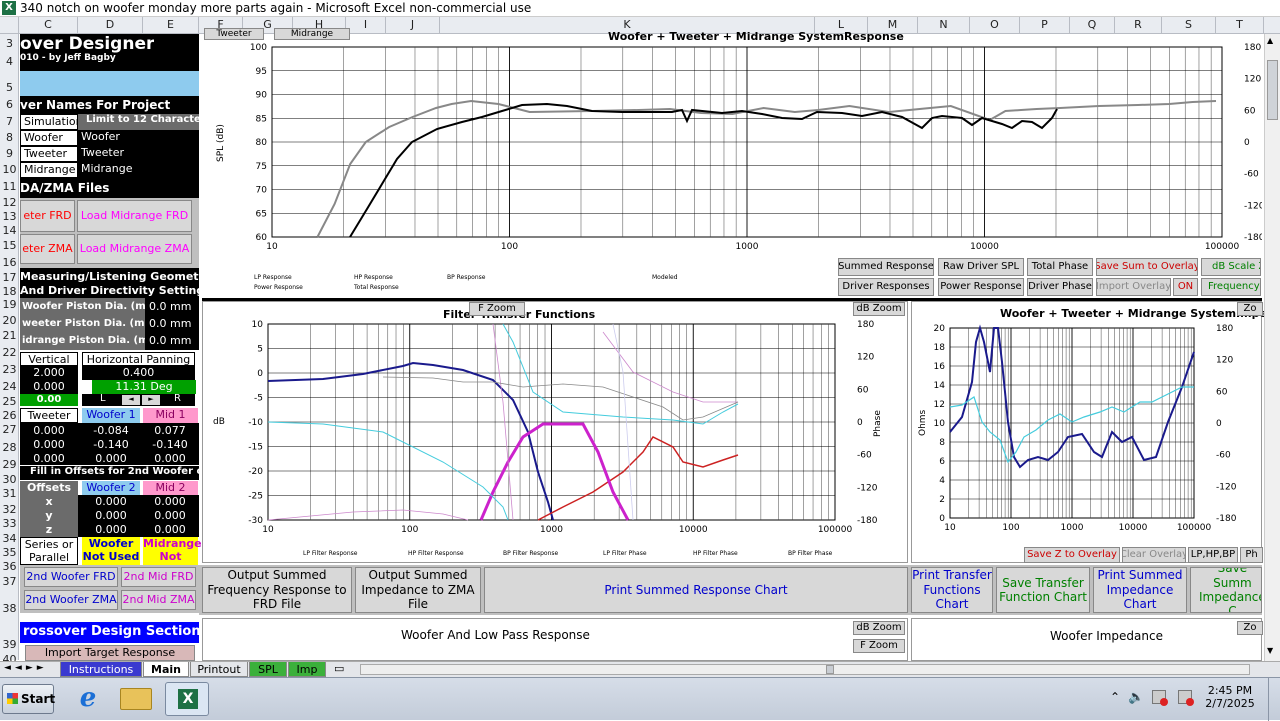 This screenshot has height=721, width=1280. What do you see at coordinates (49, 373) in the screenshot?
I see `vertical-value-1: 2.000` at bounding box center [49, 373].